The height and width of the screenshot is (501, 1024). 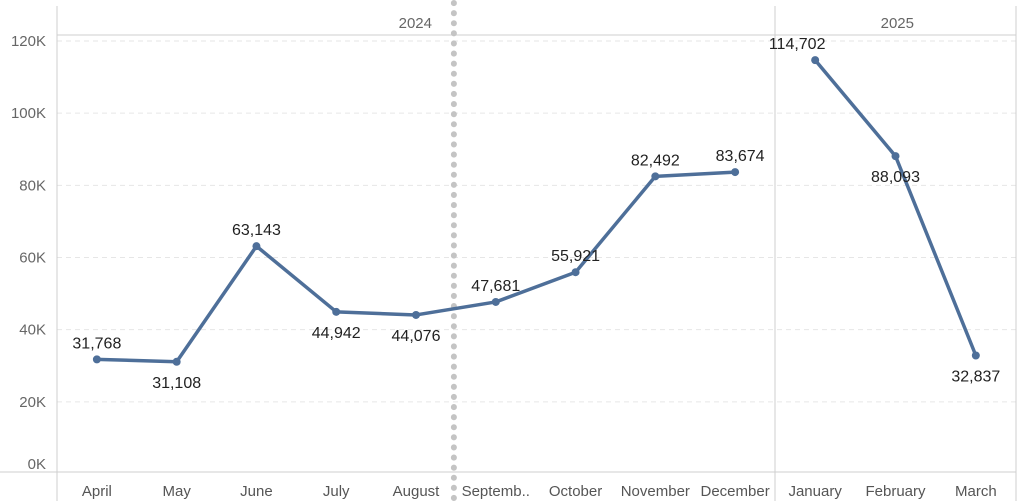 I want to click on data-label: 63,143, so click(x=256, y=230).